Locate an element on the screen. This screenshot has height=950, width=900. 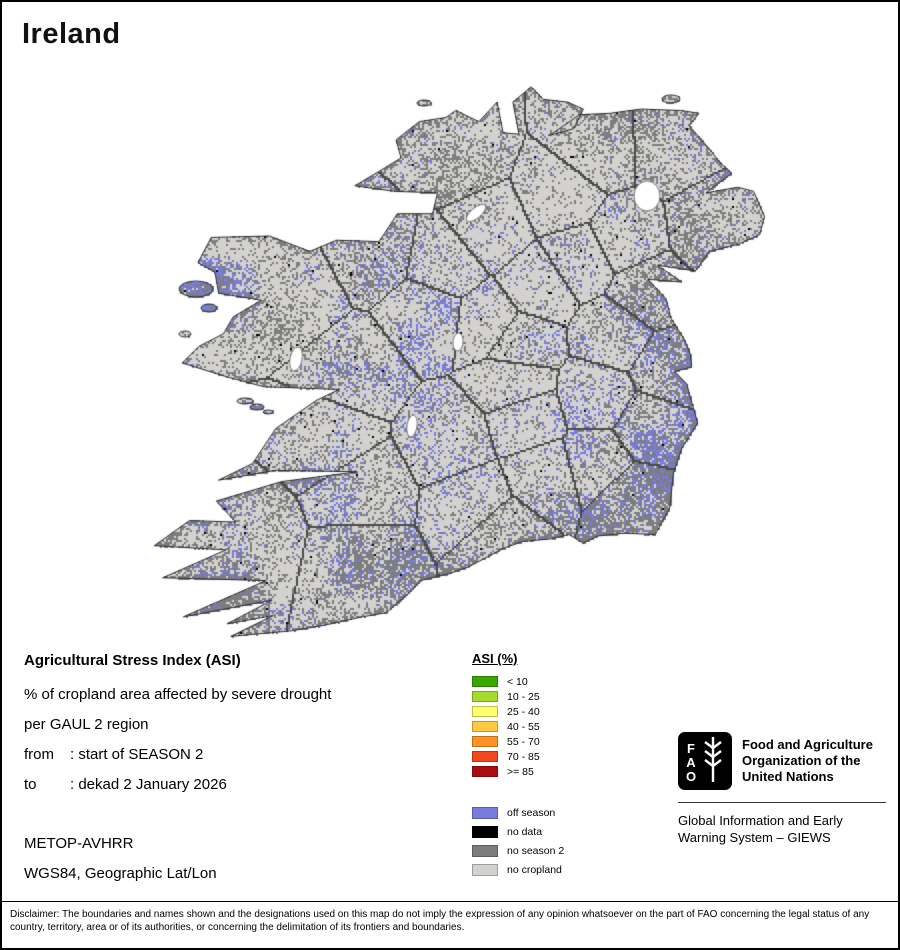
legend-row: 55 - 70 is located at coordinates (518, 741).